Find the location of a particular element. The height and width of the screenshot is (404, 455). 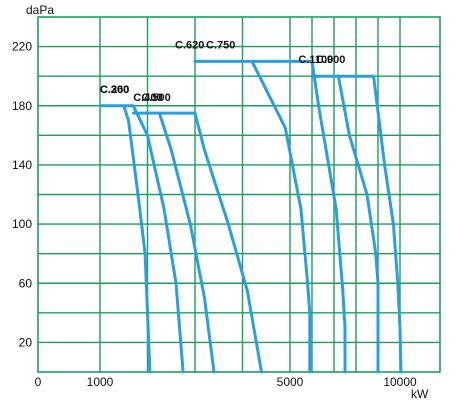

series-name-label: C.260 is located at coordinates (114, 90).